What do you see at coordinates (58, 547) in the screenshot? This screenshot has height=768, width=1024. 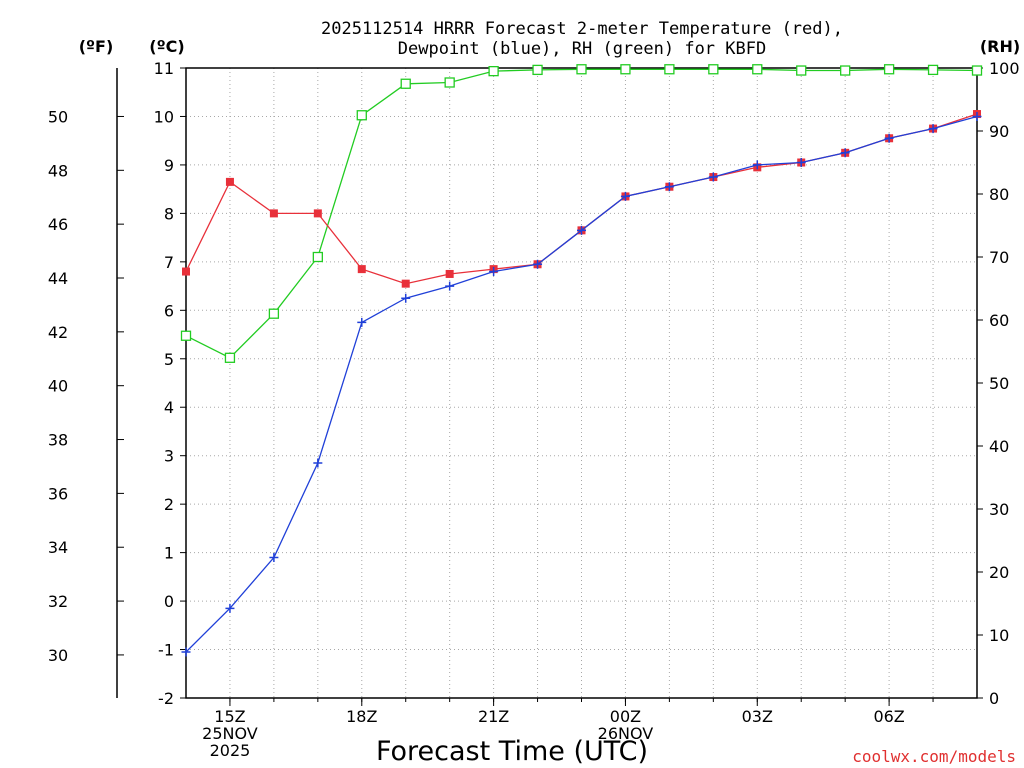 I see `fahrenheit-tick-label: 34` at bounding box center [58, 547].